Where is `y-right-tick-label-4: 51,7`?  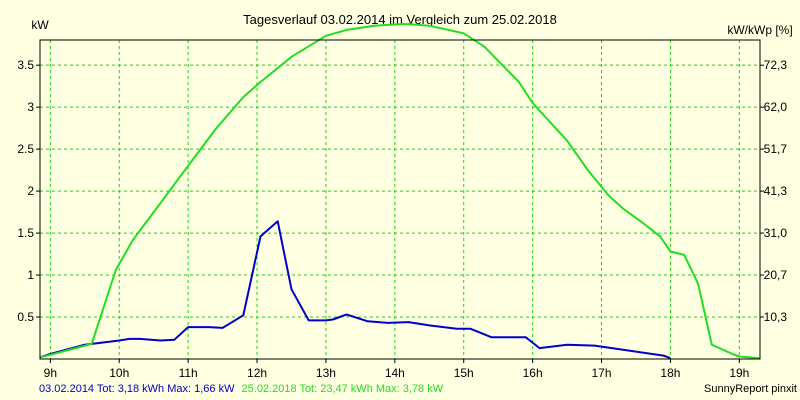
y-right-tick-label-4: 51,7 is located at coordinates (776, 149).